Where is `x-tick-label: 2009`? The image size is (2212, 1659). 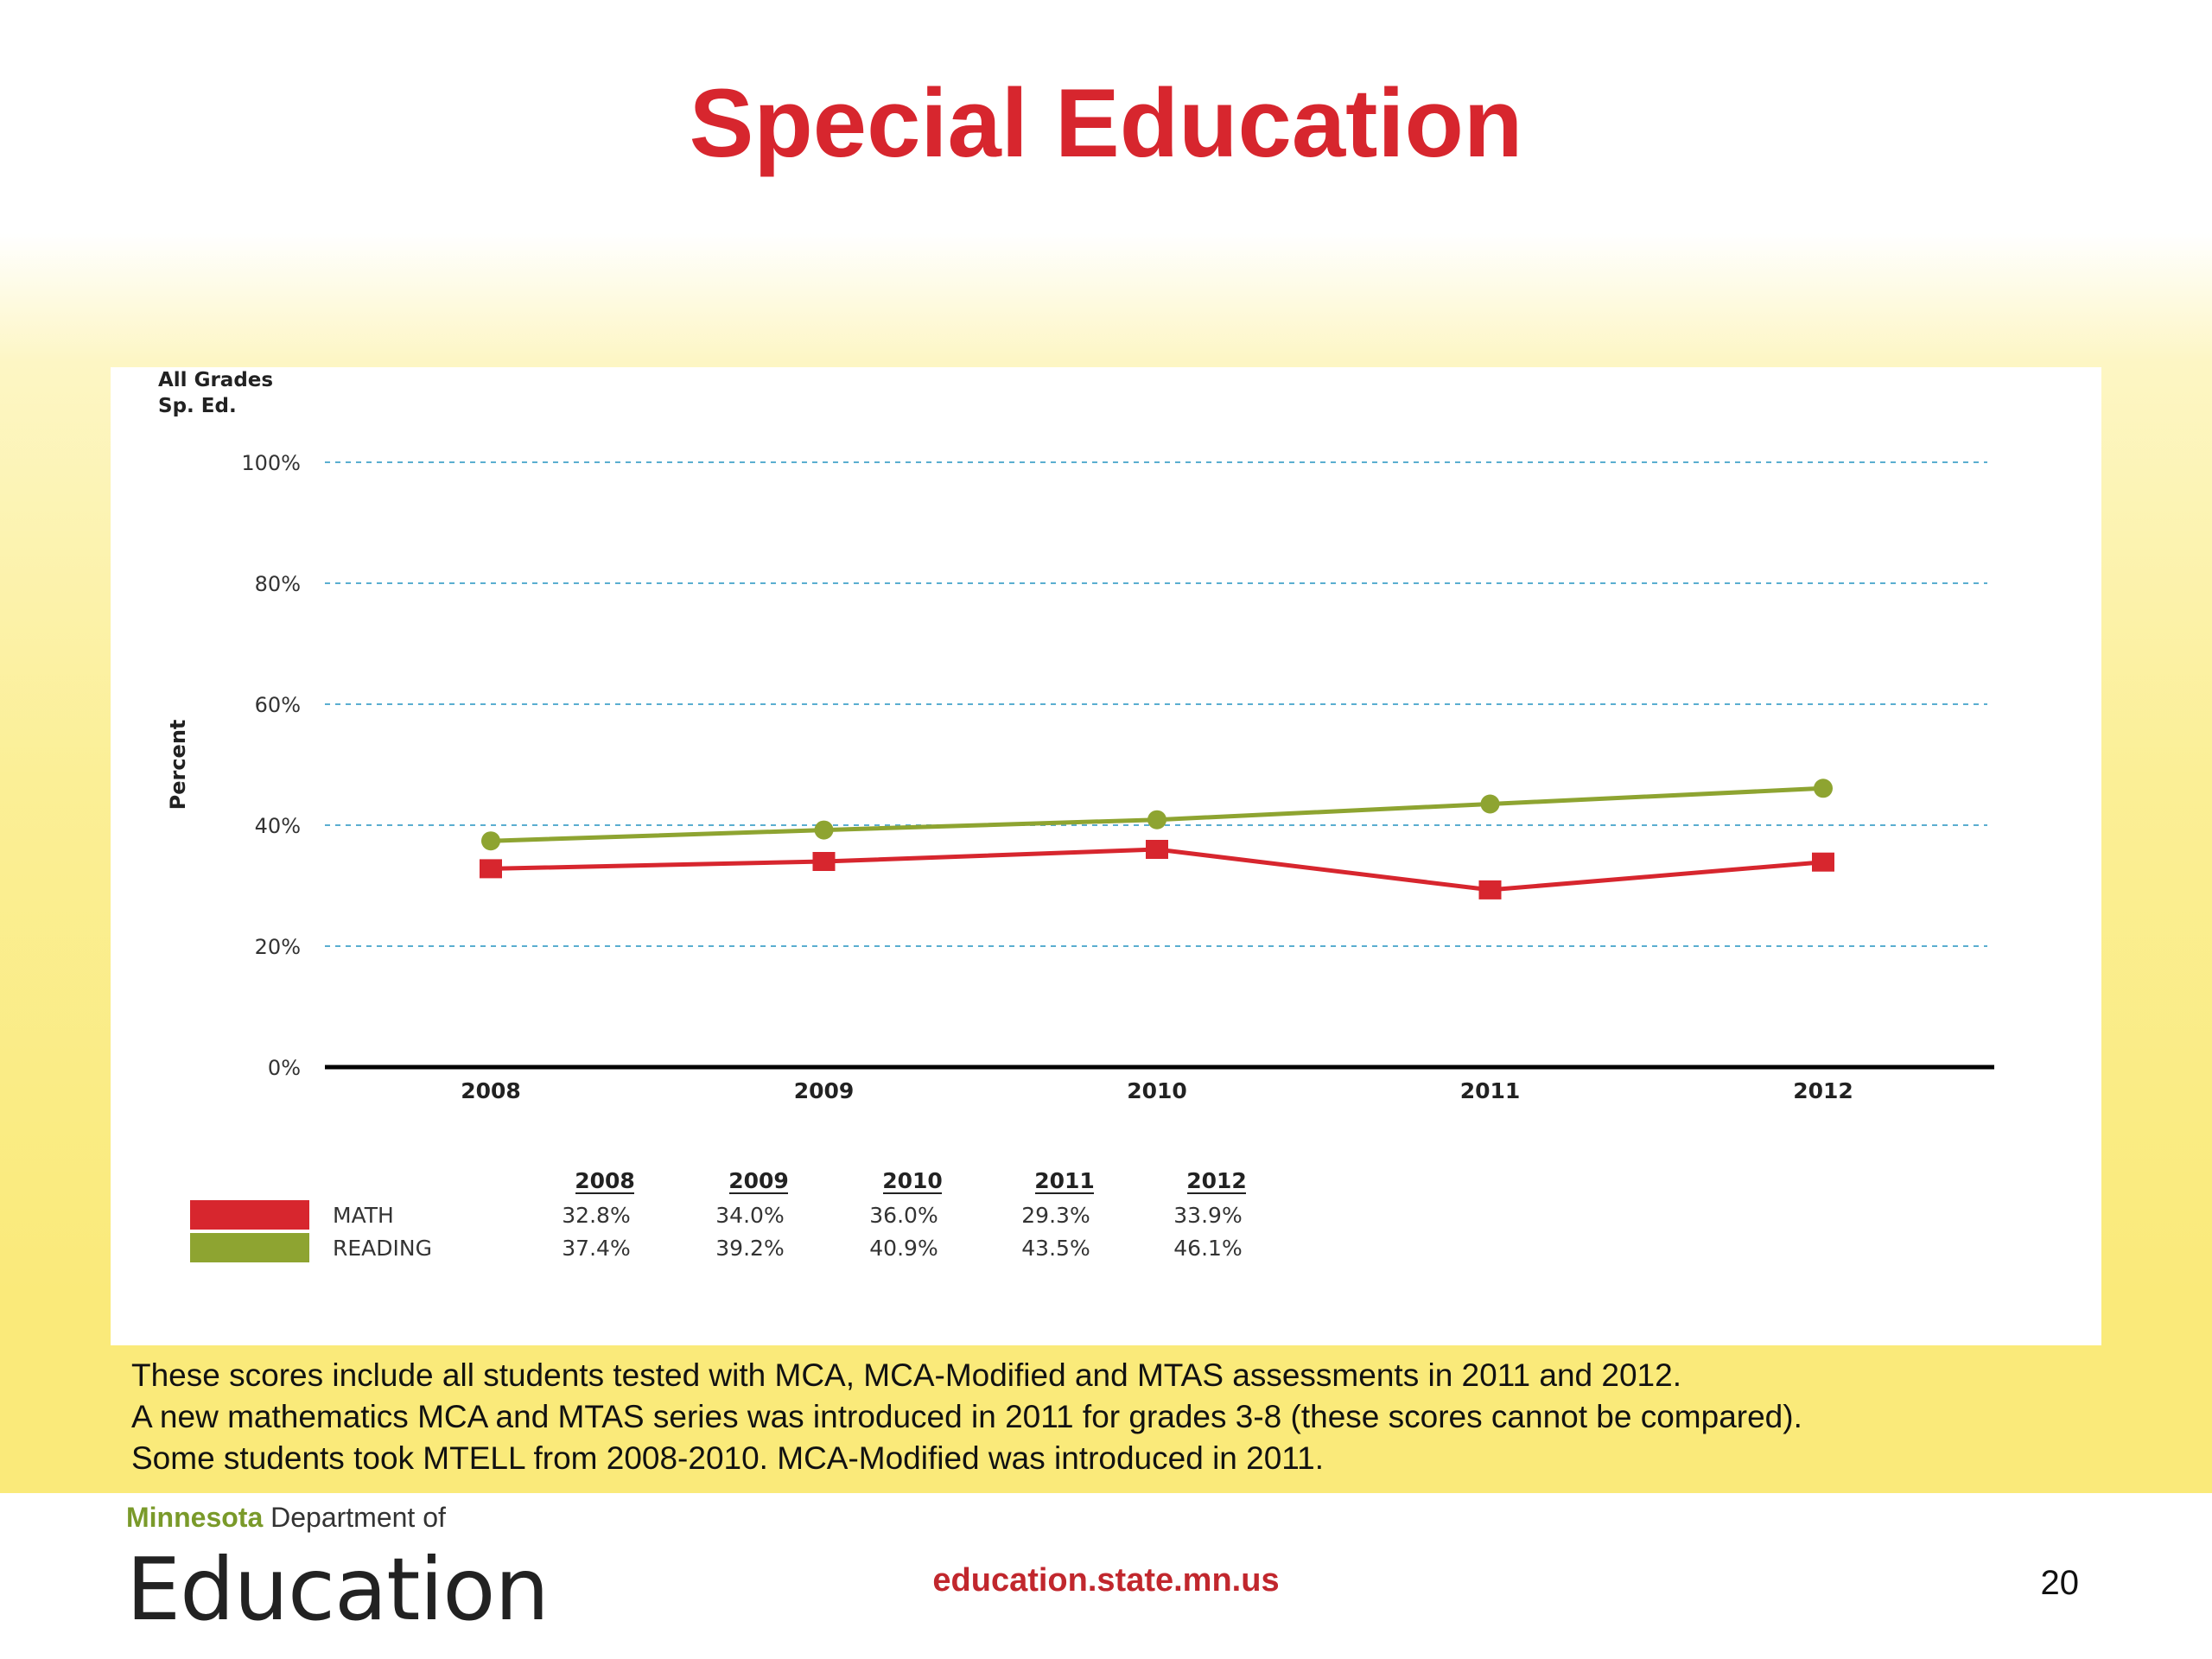
x-tick-label: 2009 is located at coordinates (824, 1090).